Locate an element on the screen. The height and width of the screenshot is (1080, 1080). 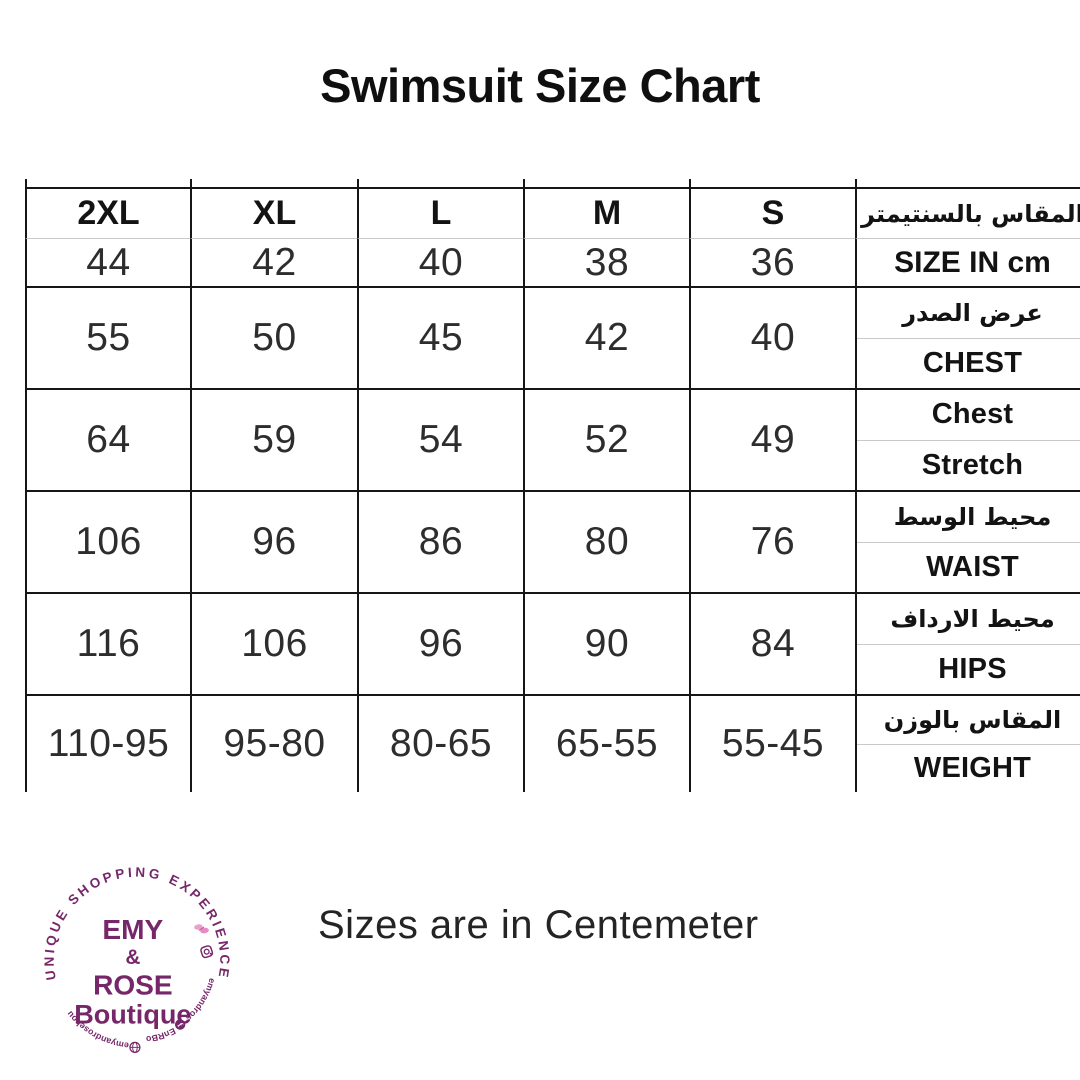
hips-value-cell: 106 is located at coordinates (273, 645).